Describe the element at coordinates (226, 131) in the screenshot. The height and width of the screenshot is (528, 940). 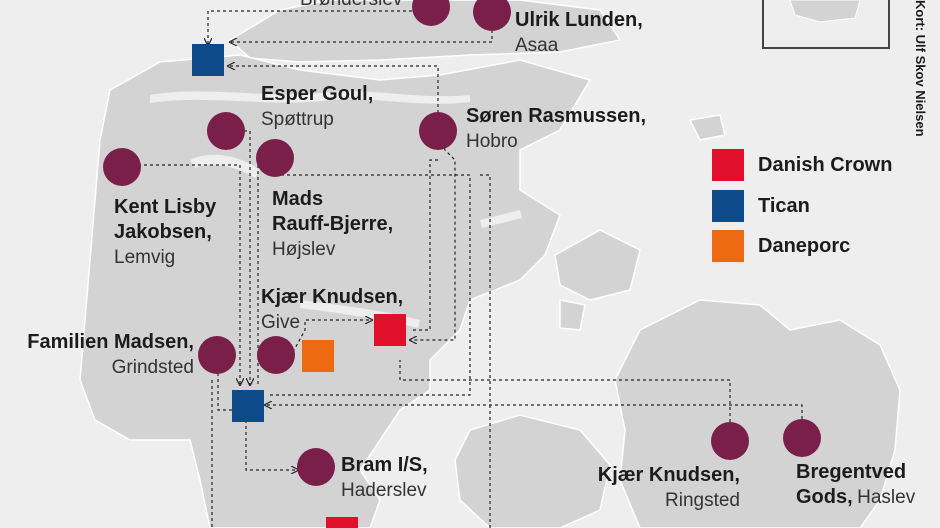
I see `farm-dot-spottrup` at that location.